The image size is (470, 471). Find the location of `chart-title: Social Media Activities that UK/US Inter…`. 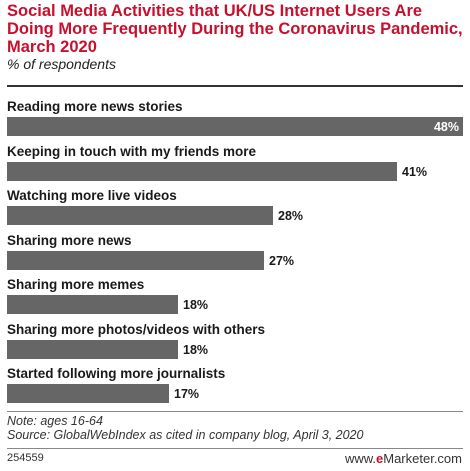

chart-title: Social Media Activities that UK/US Inter… is located at coordinates (235, 29).